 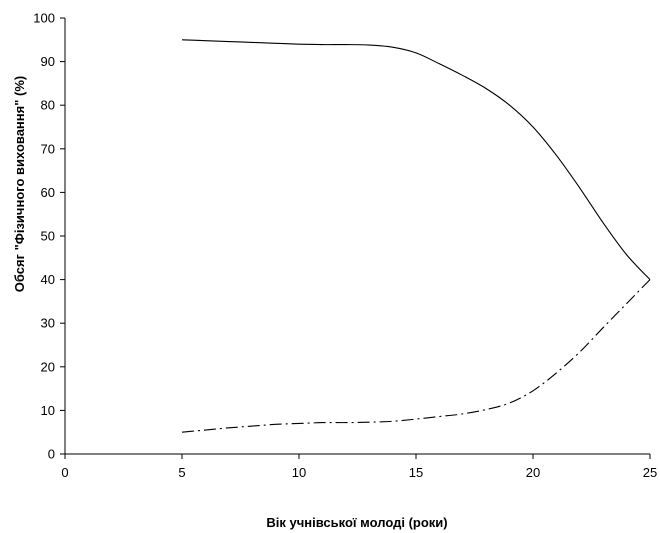 I want to click on x-tick-label: 10, so click(x=299, y=472).